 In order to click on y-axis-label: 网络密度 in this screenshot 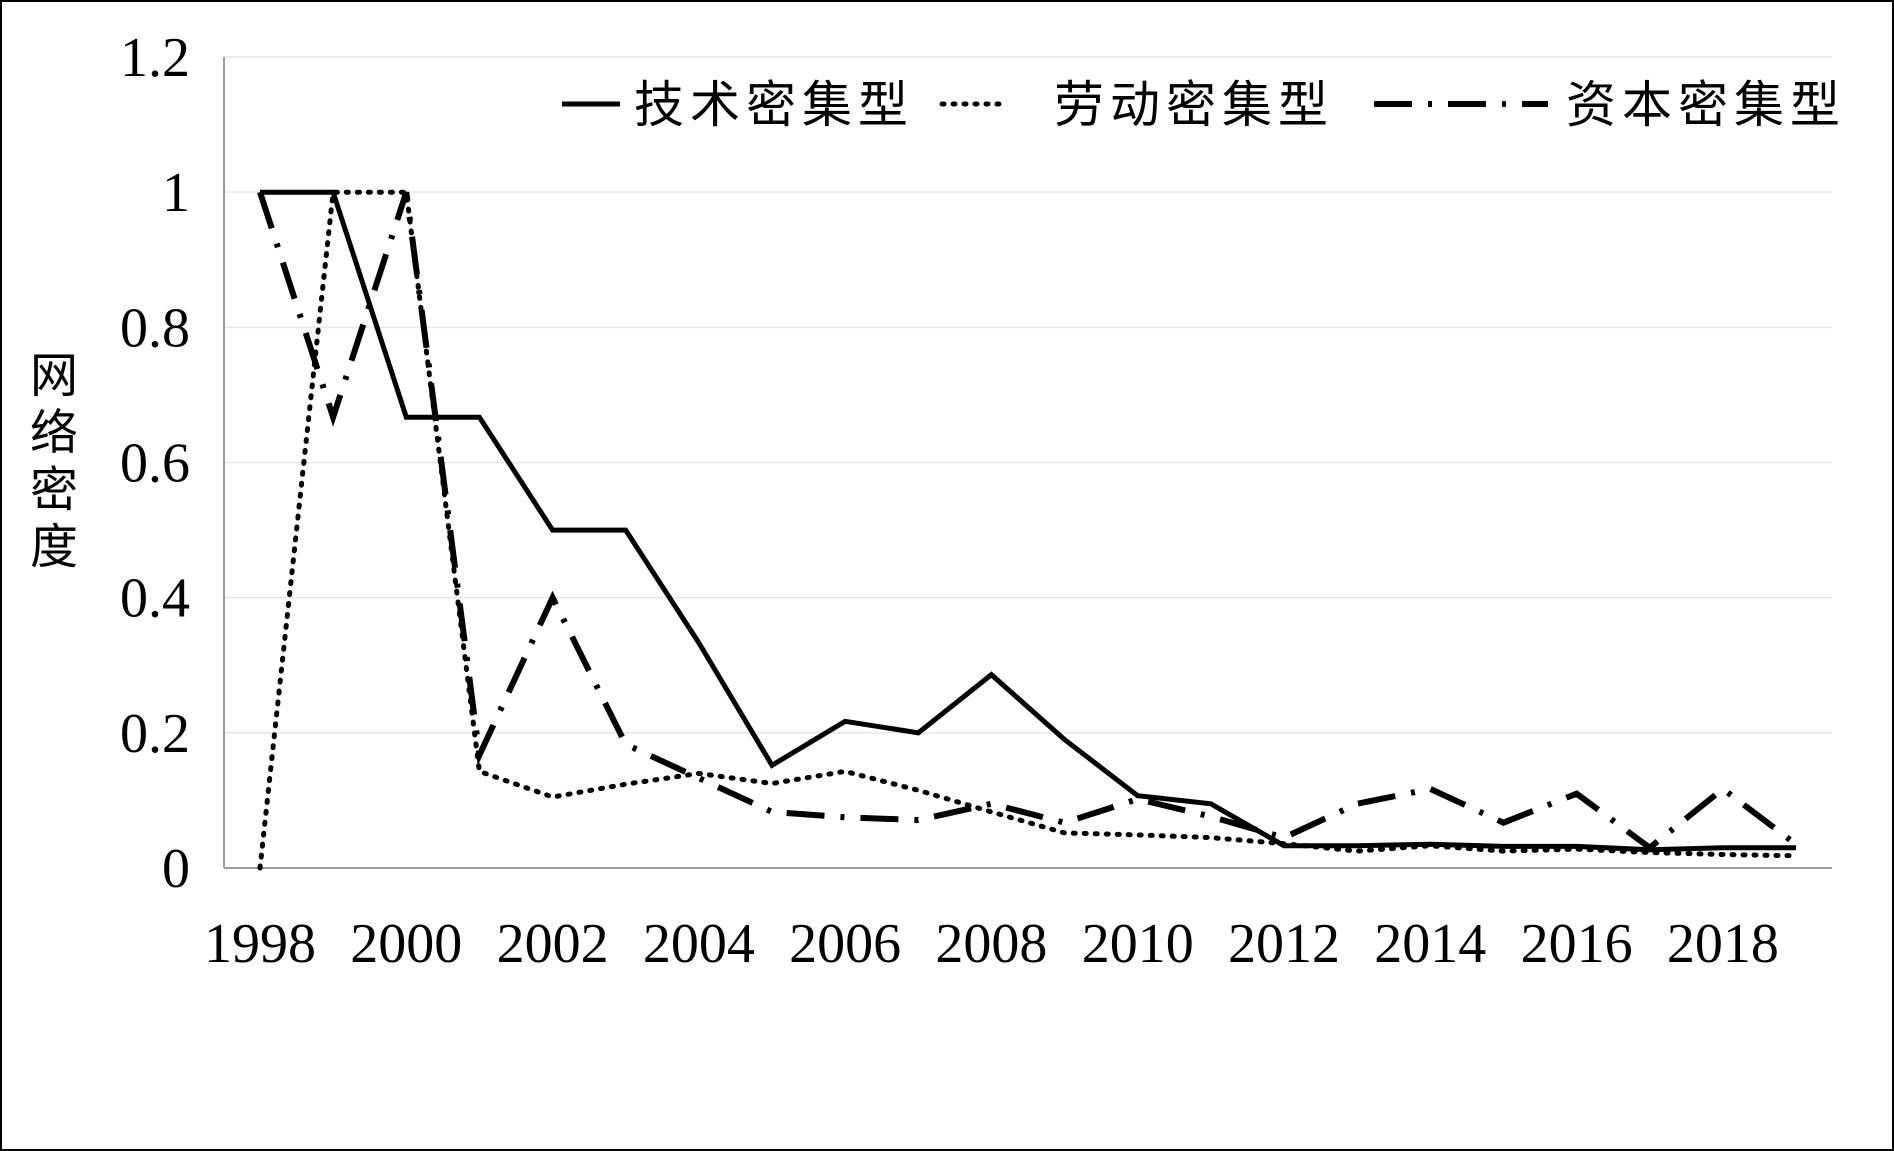, I will do `click(54, 461)`.